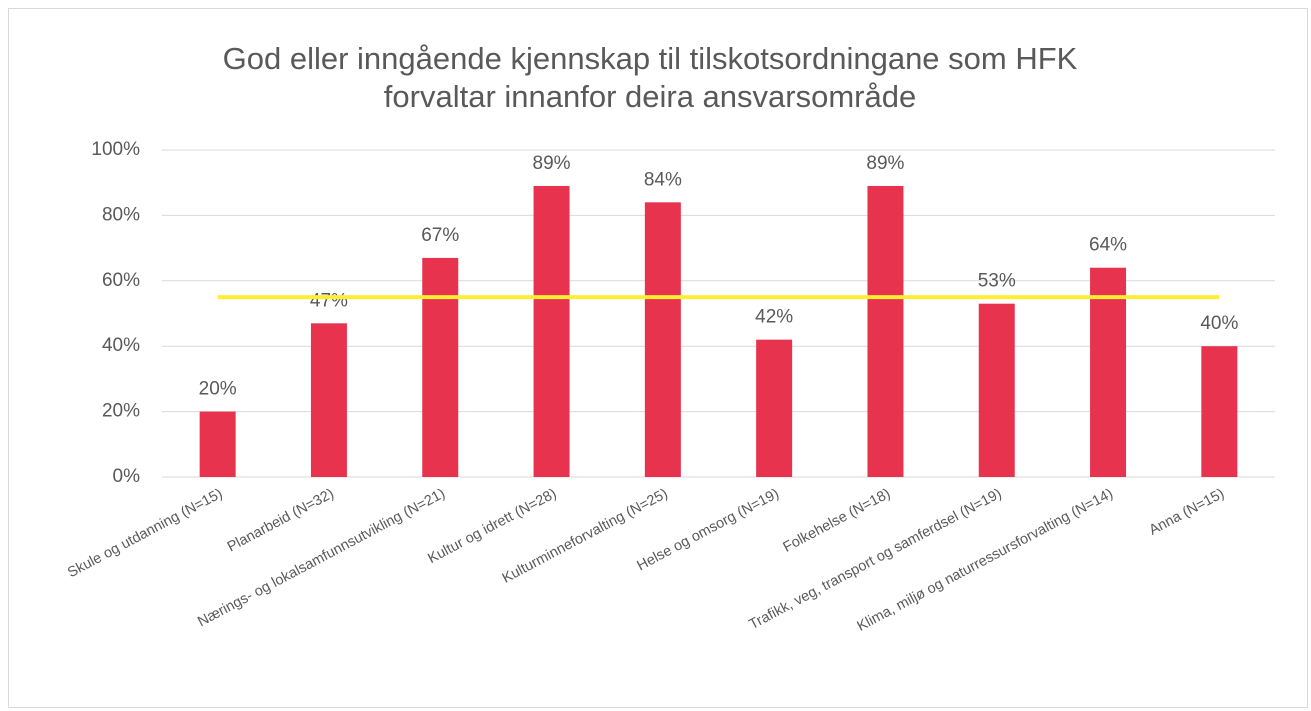 The width and height of the screenshot is (1311, 711). What do you see at coordinates (837, 521) in the screenshot?
I see `x-tick-label: Folkehelse (N=18)` at bounding box center [837, 521].